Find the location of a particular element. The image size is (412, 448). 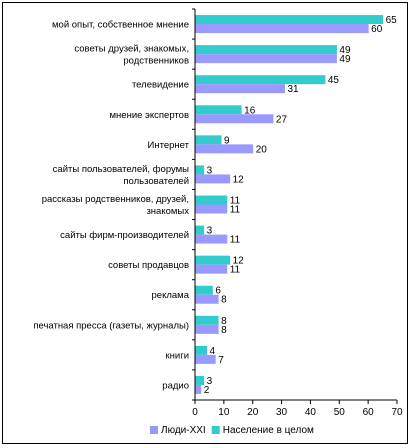

bar-value-label: 4 is located at coordinates (213, 351).